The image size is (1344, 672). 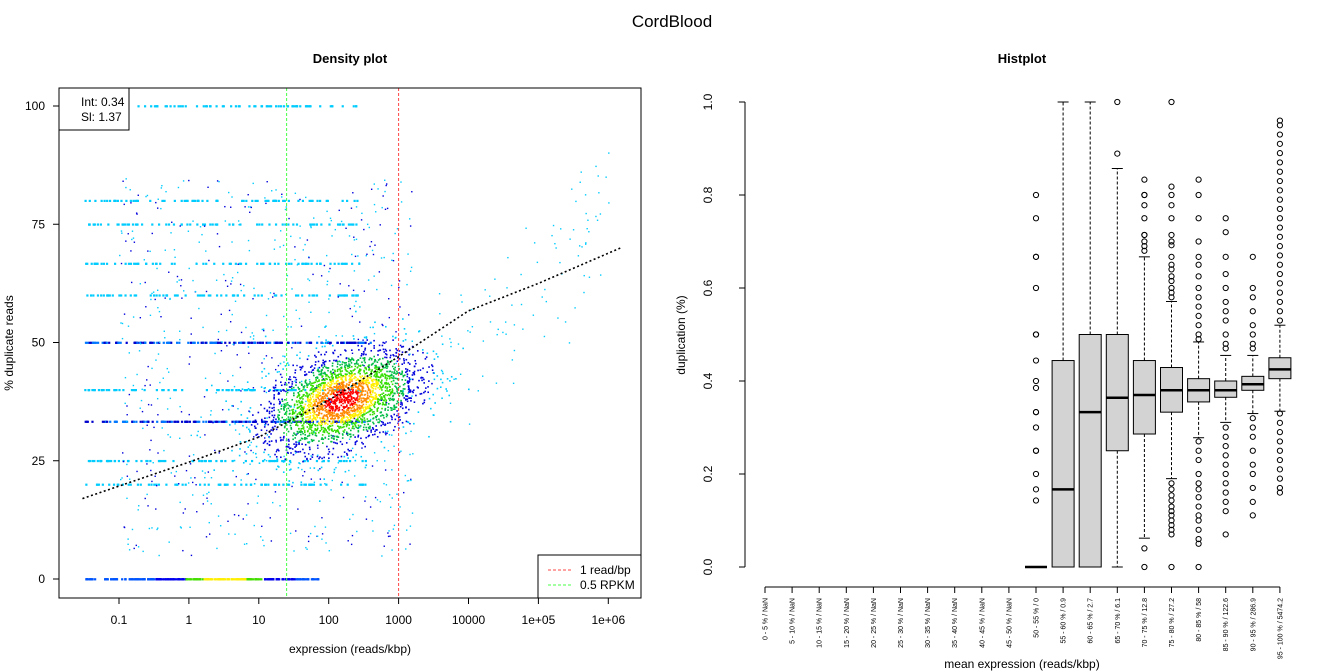 What do you see at coordinates (1037, 618) in the screenshot?
I see `x-tick-label: 50 - 55 % / 0` at bounding box center [1037, 618].